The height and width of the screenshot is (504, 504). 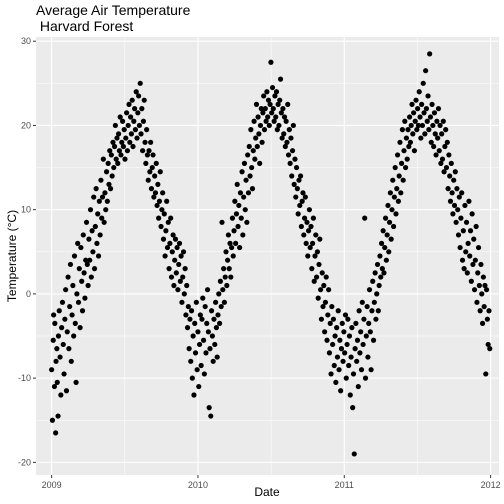 I want to click on x-tick-label: 2009, so click(x=52, y=485).